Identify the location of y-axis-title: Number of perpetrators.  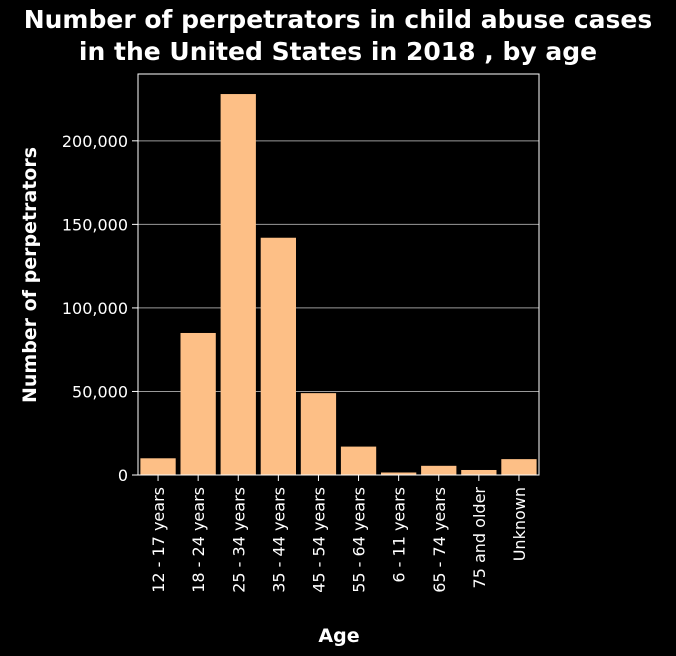
(30, 275).